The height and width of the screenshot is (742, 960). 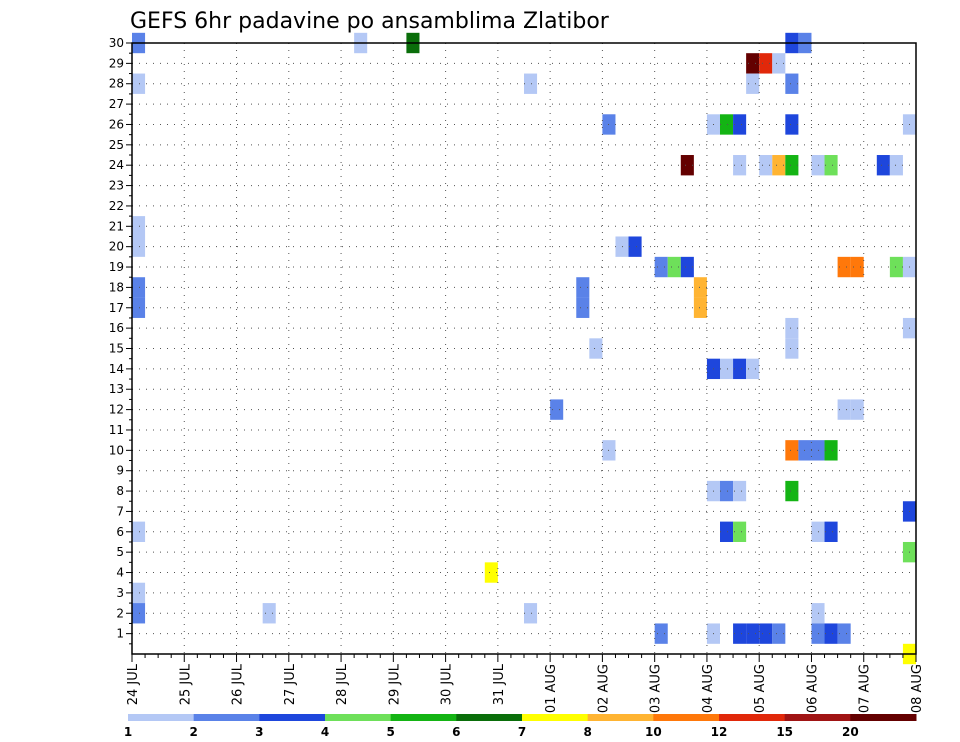 I want to click on x-tick-label: 27 JUL, so click(x=290, y=684).